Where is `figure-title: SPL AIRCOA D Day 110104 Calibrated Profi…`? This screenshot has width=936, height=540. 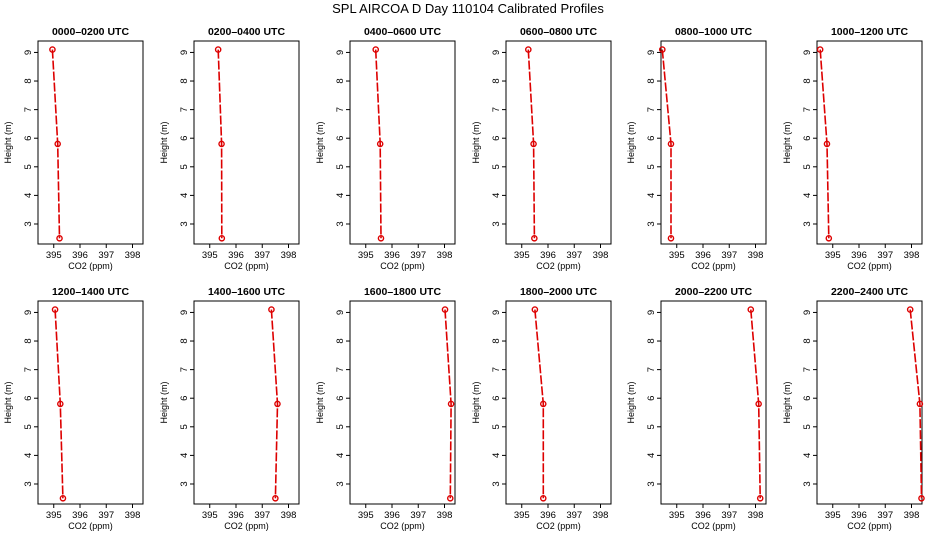 figure-title: SPL AIRCOA D Day 110104 Calibrated Profi… is located at coordinates (468, 8).